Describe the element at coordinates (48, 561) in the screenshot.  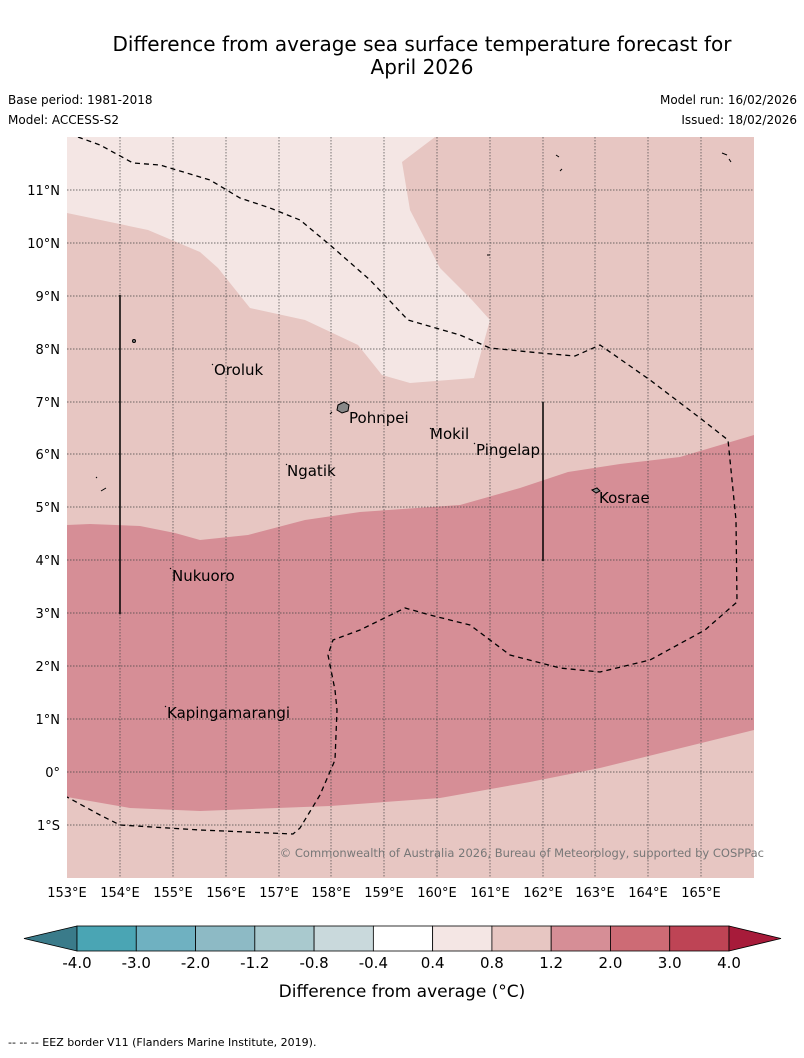
I see `lat-label: 4°N` at that location.